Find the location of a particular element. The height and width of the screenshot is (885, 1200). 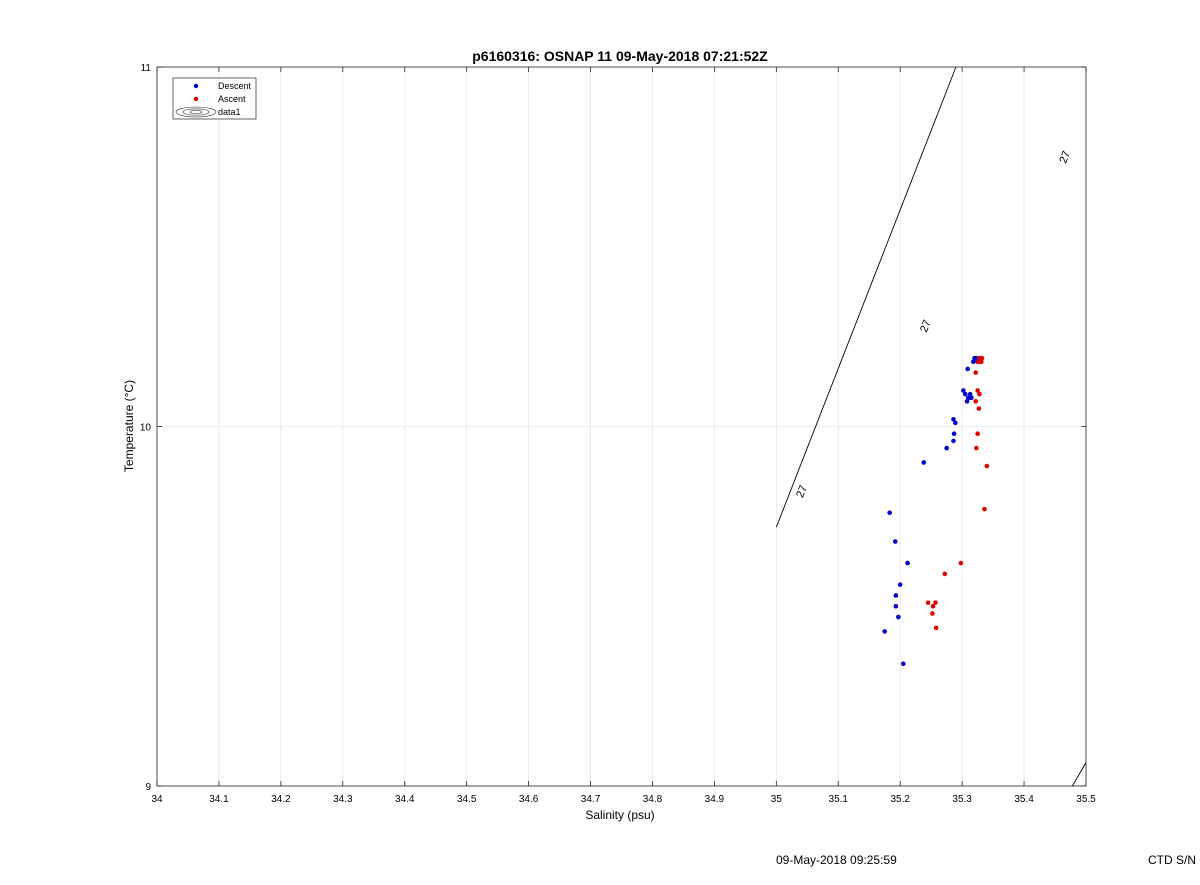

x-axis-label: Salinity (psu) is located at coordinates (619, 815).